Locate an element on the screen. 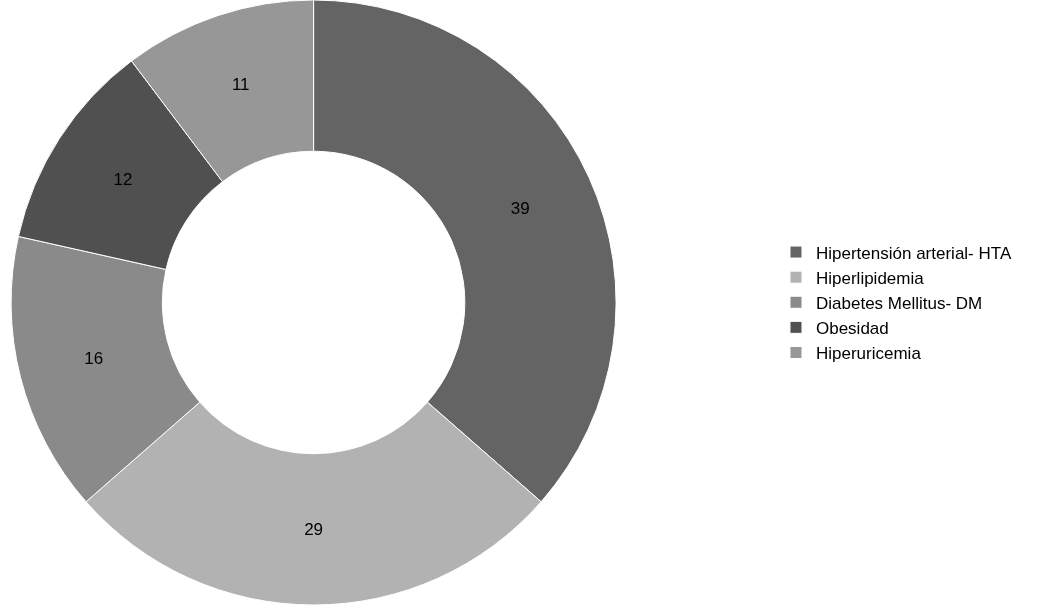  data-label: 16 is located at coordinates (94, 359).